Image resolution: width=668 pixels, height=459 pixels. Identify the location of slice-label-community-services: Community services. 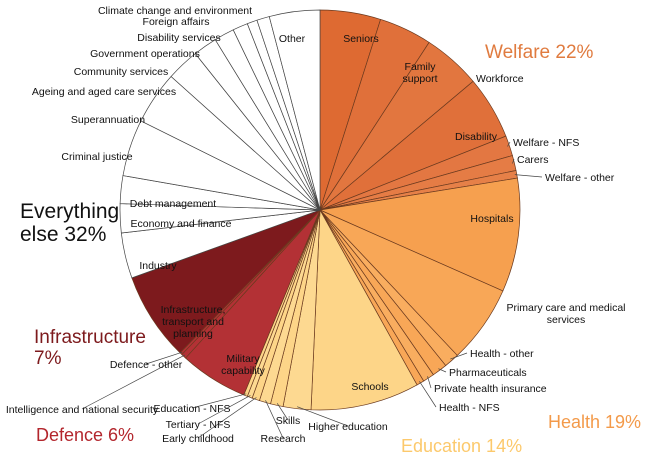
(121, 72).